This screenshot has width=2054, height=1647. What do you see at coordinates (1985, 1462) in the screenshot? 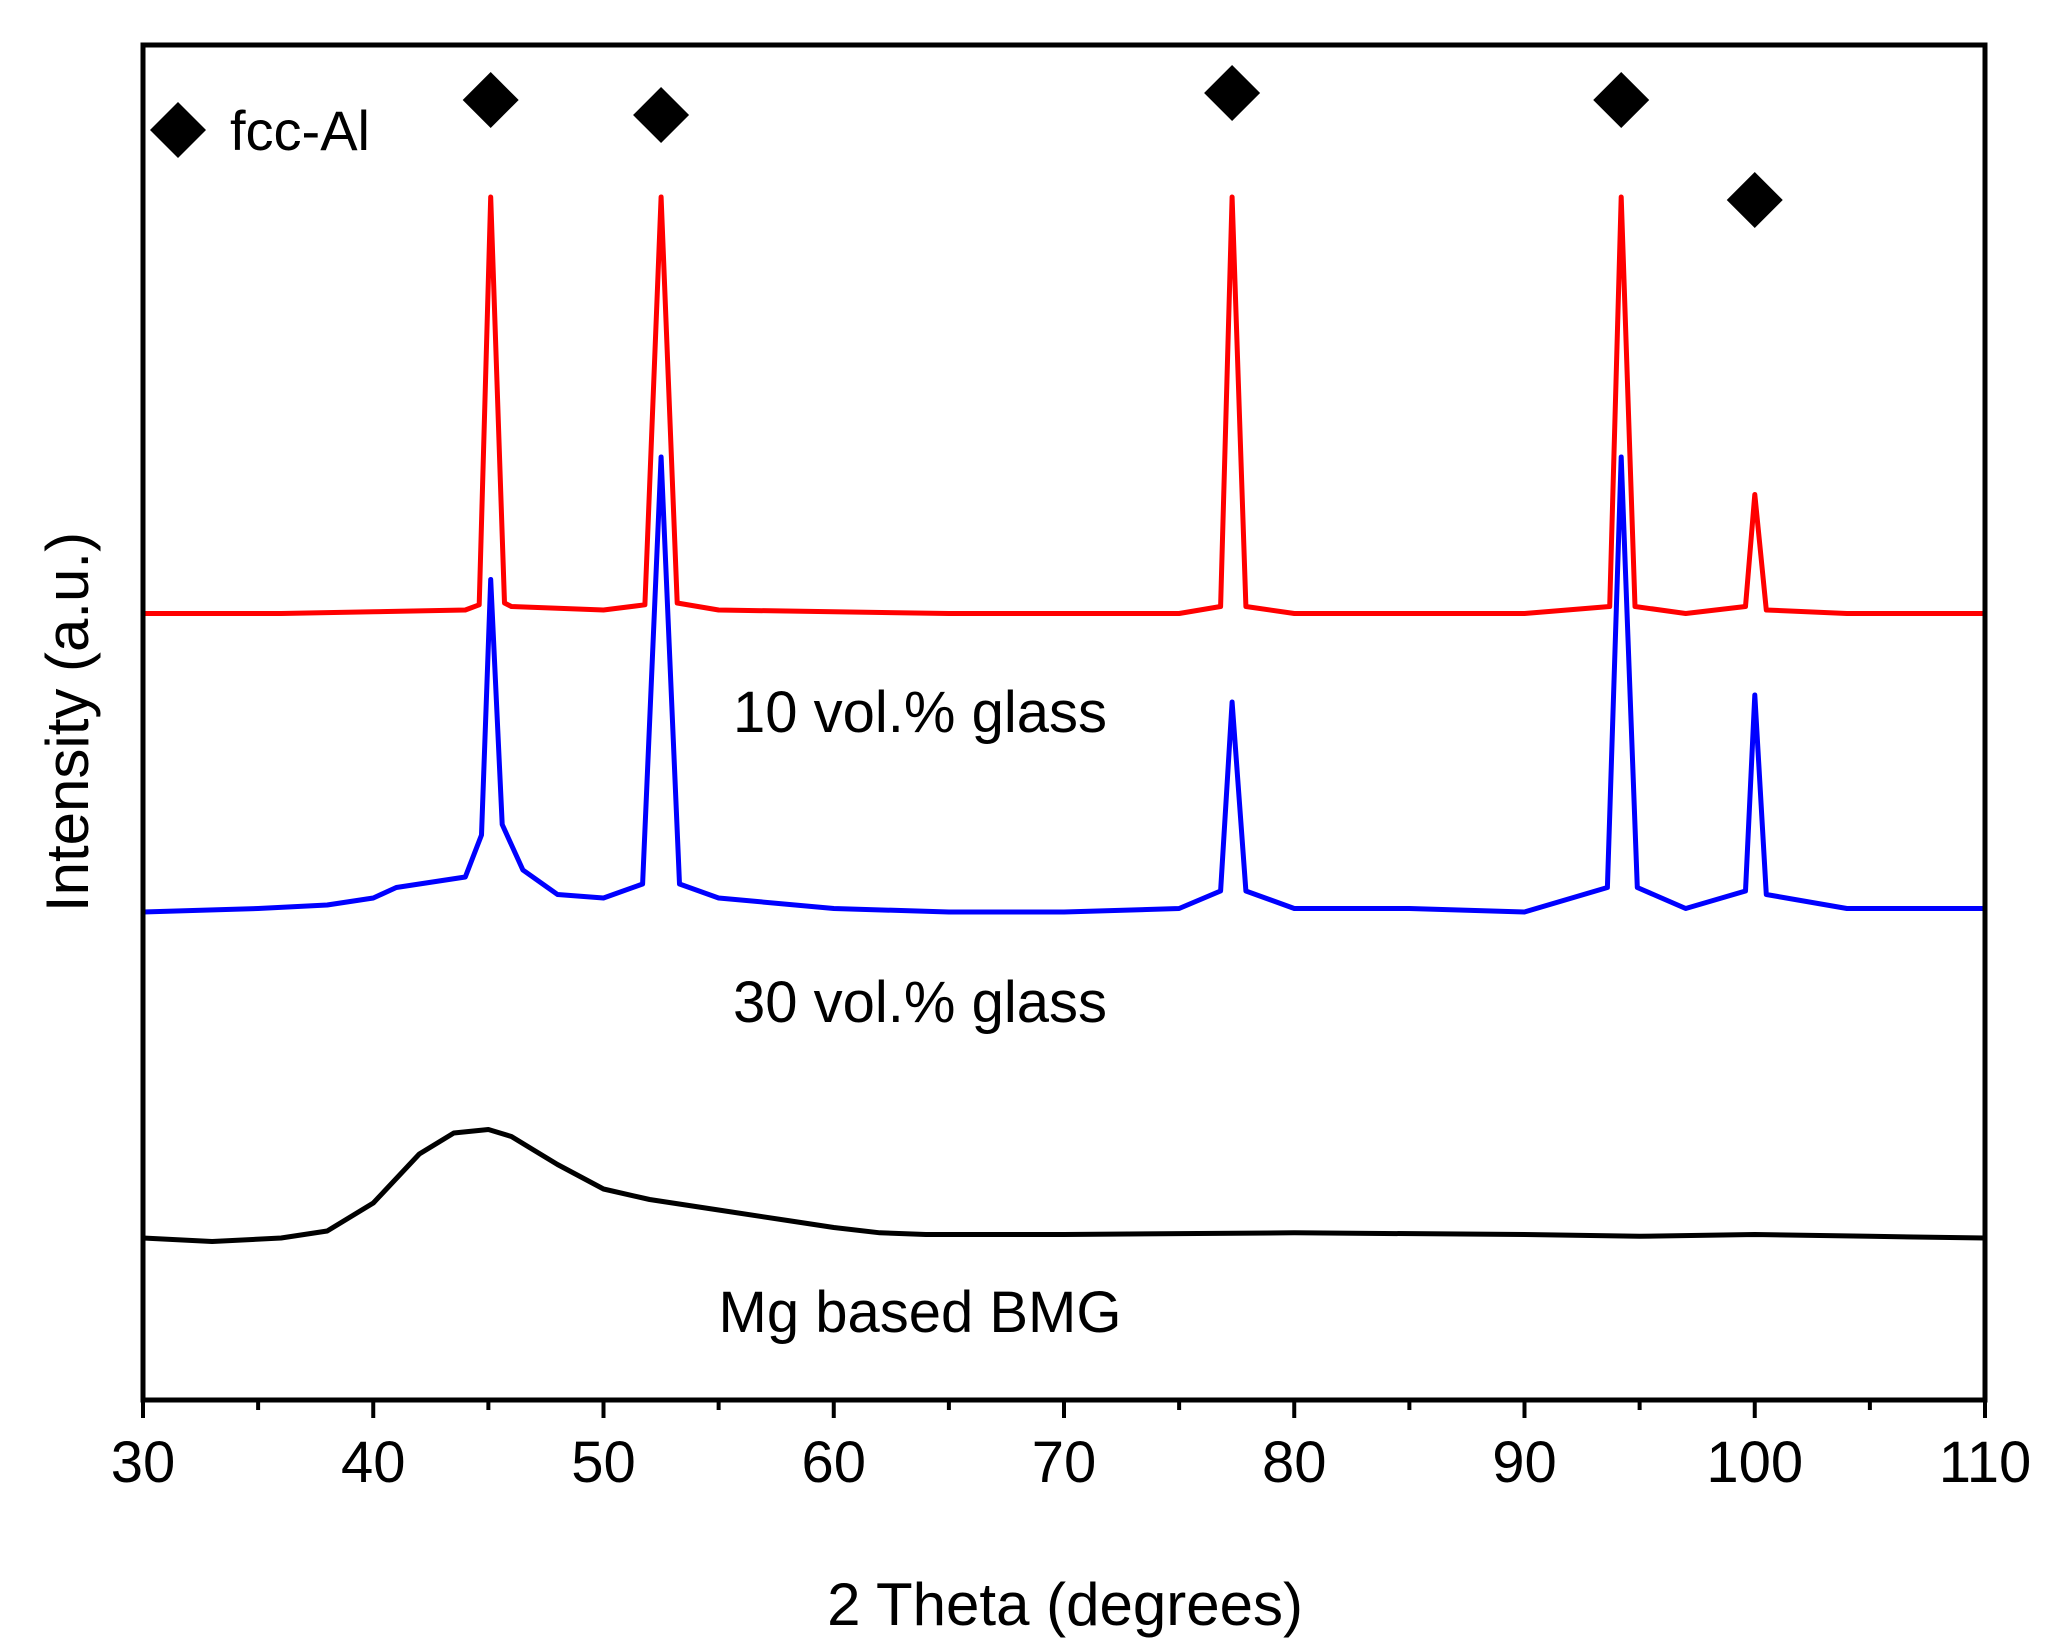
I see `x-tick-label: 110` at bounding box center [1985, 1462].